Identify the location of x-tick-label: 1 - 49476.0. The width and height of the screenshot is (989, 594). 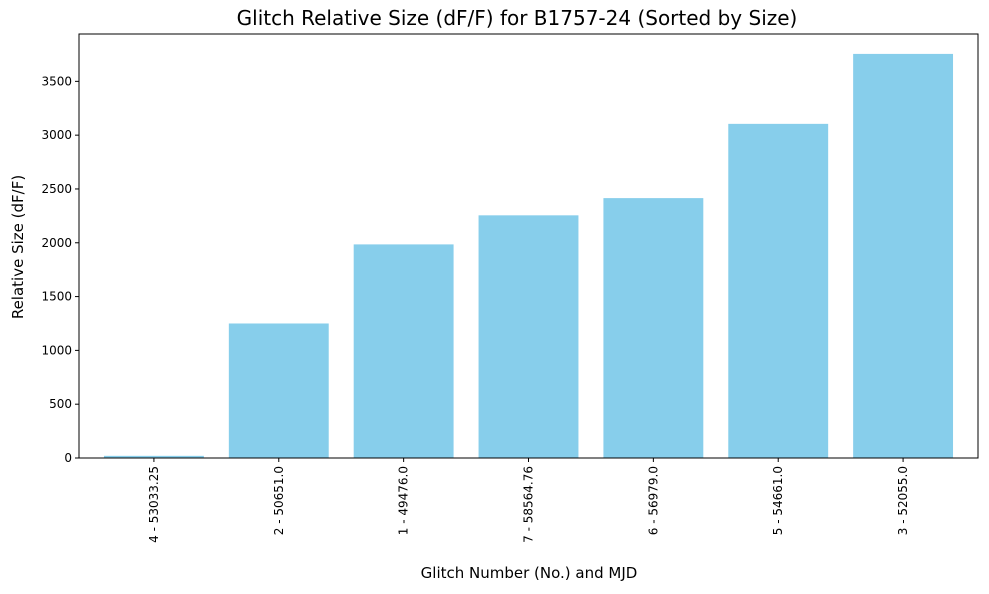
(404, 500).